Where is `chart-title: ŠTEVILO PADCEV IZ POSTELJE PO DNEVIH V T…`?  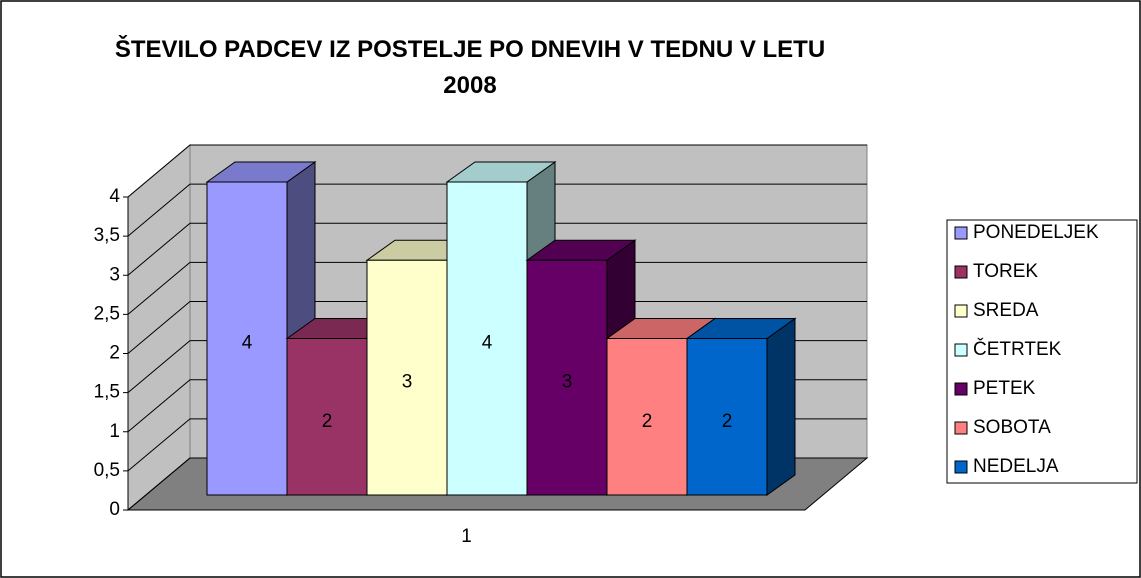 chart-title: ŠTEVILO PADCEV IZ POSTELJE PO DNEVIH V T… is located at coordinates (470, 67).